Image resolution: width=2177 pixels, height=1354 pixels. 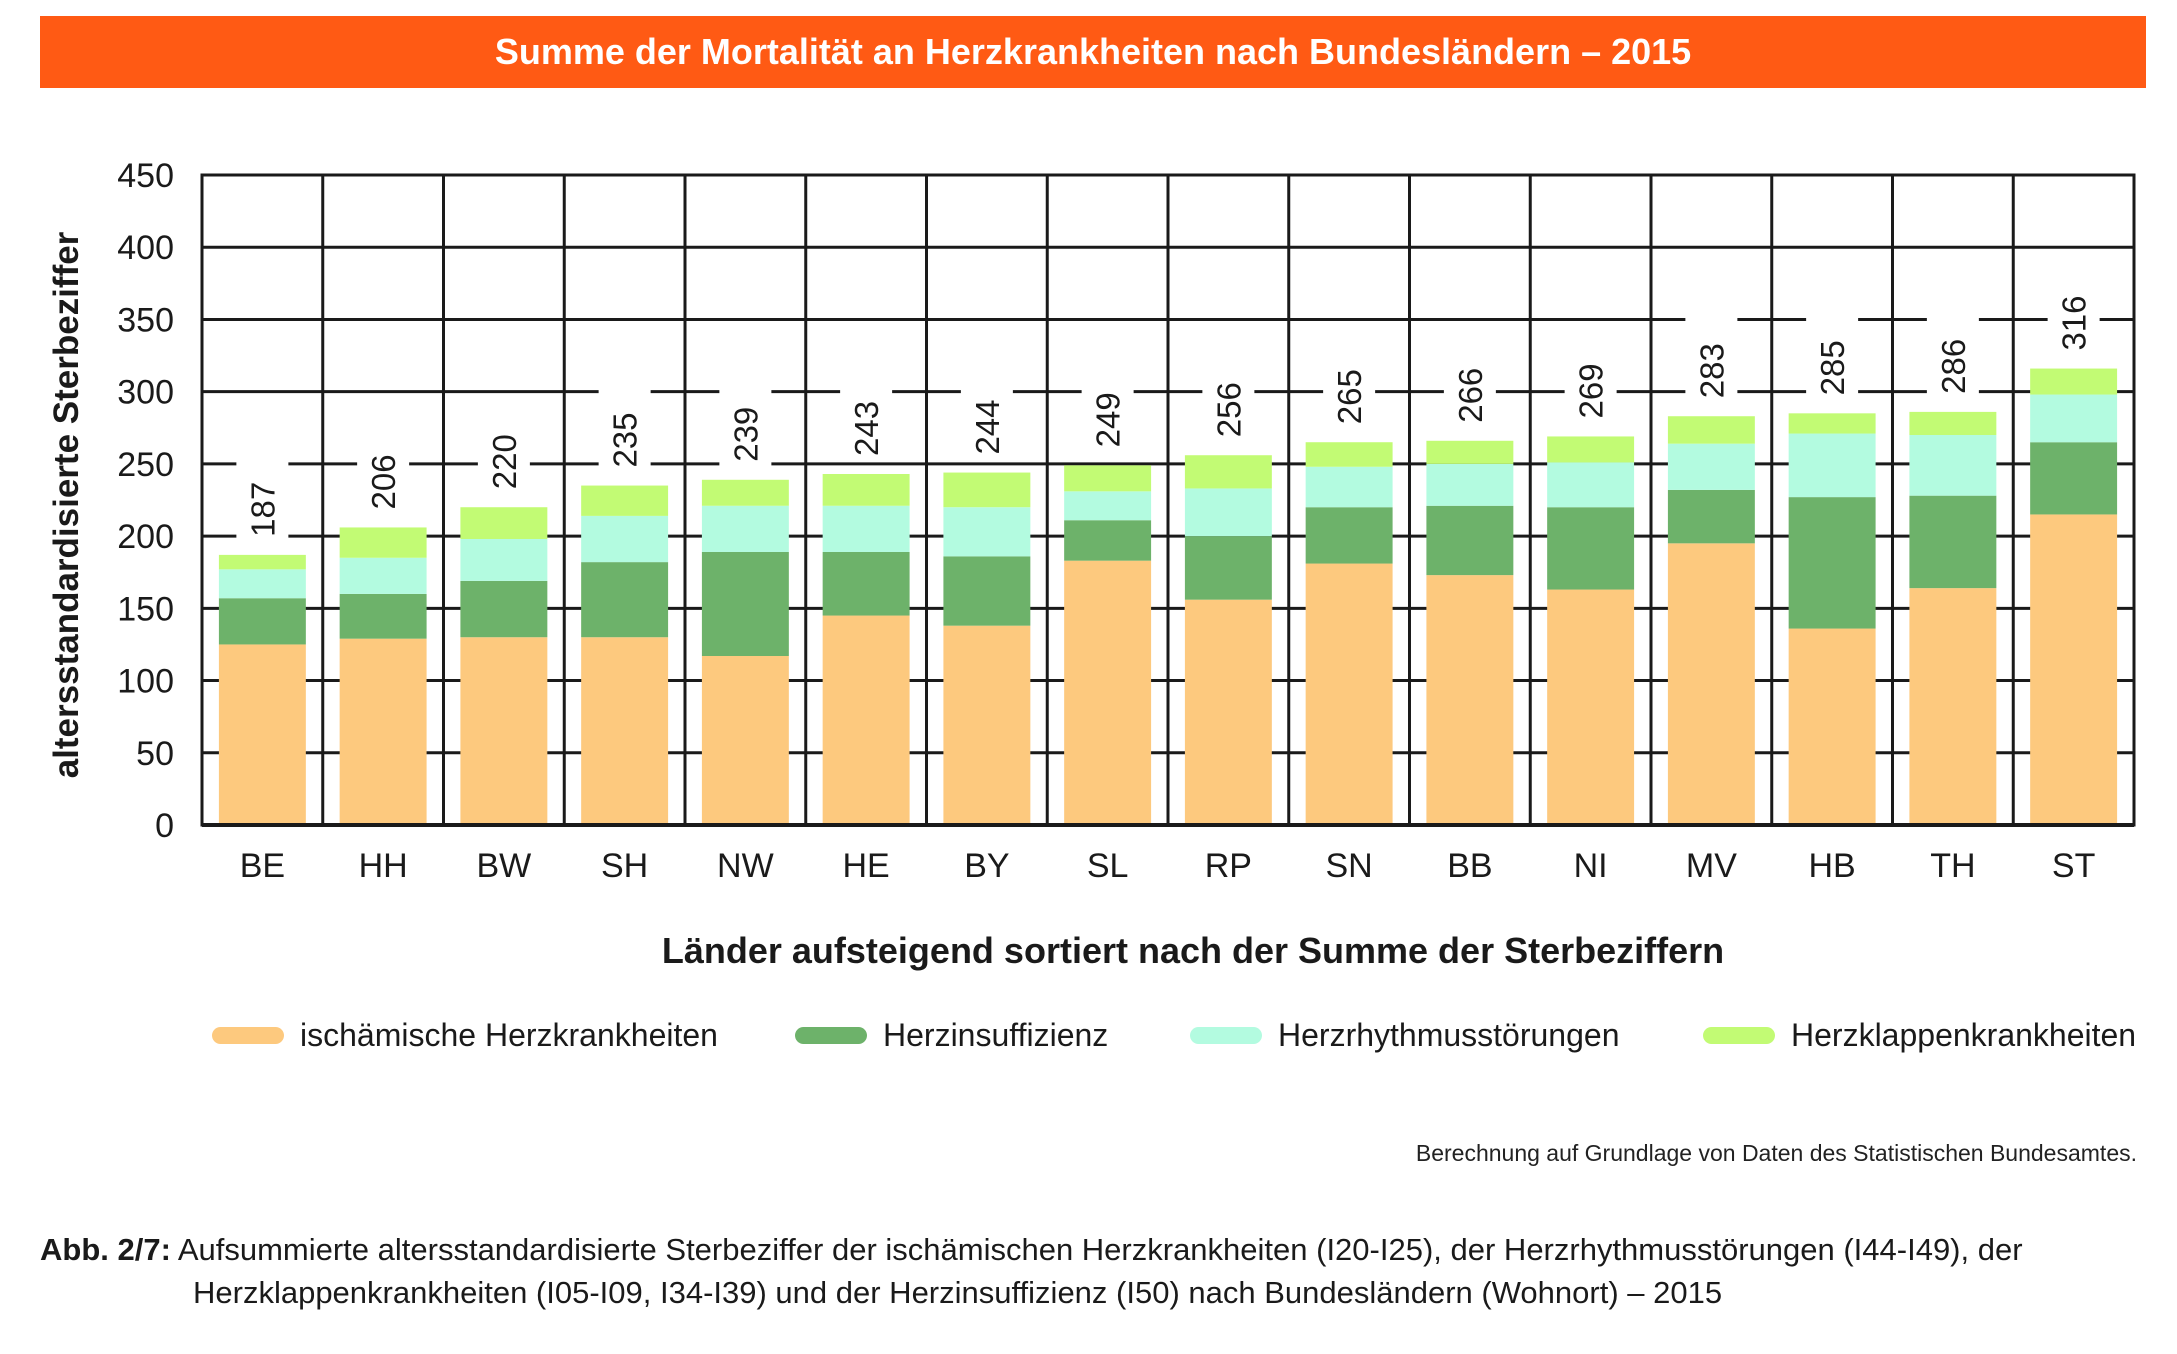 I want to click on legend-item-arrhythmia: Herzrhythmusstörungen, so click(x=1404, y=1035).